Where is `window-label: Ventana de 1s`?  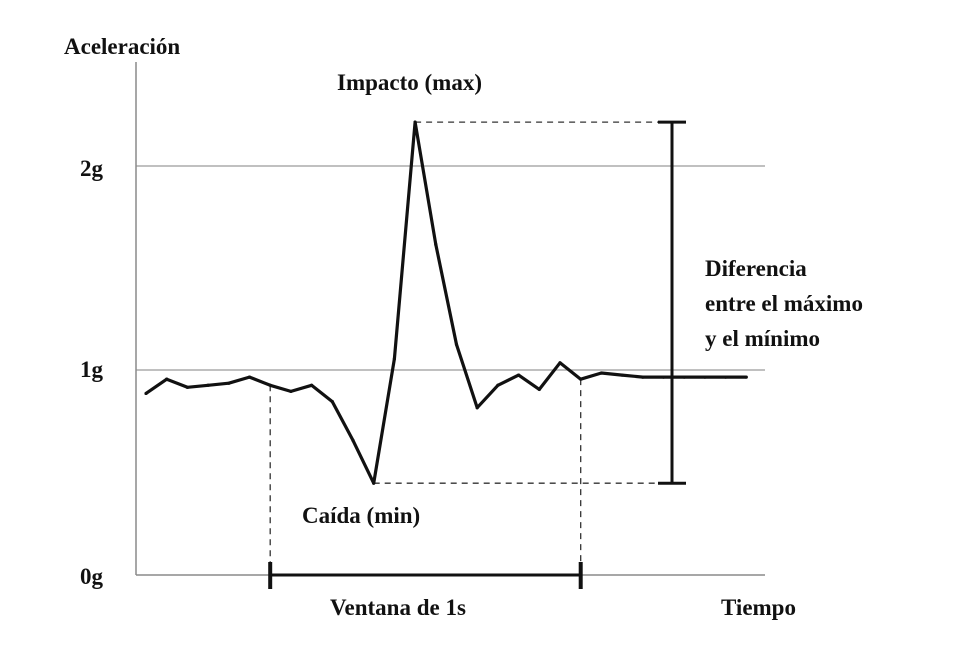 window-label: Ventana de 1s is located at coordinates (398, 607).